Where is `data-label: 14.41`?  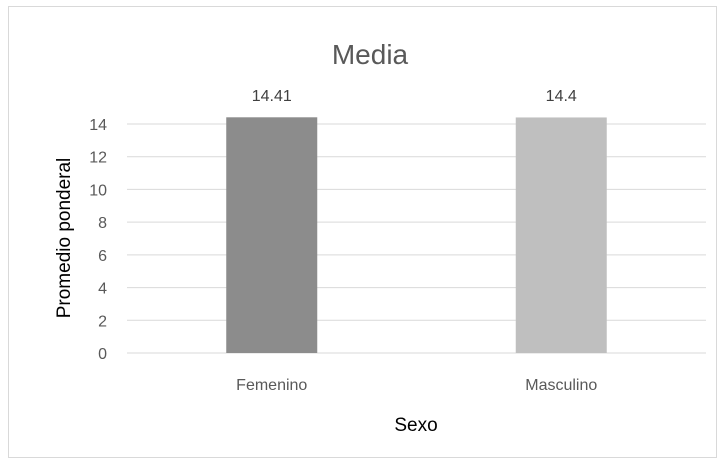 data-label: 14.41 is located at coordinates (272, 96).